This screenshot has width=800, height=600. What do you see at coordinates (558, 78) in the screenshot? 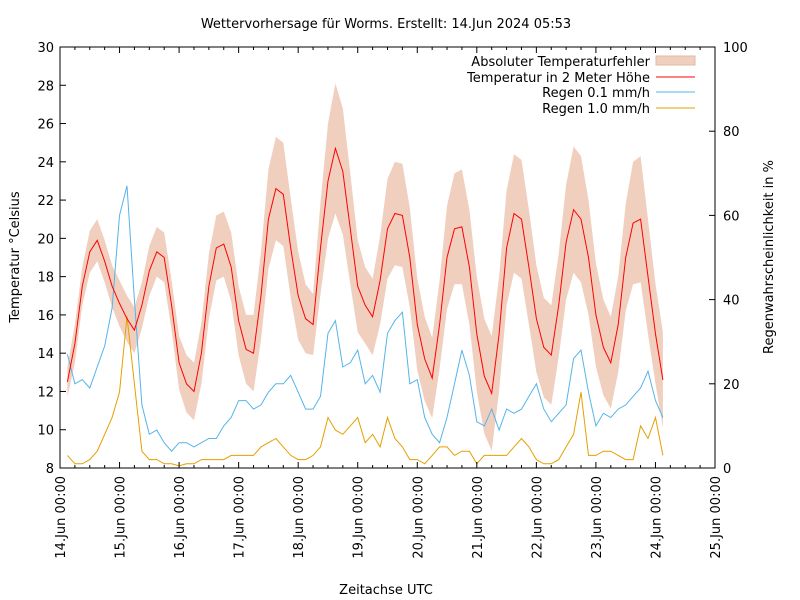
I see `legend-label-temperature: Temperatur in 2 Meter Höhe` at bounding box center [558, 78].